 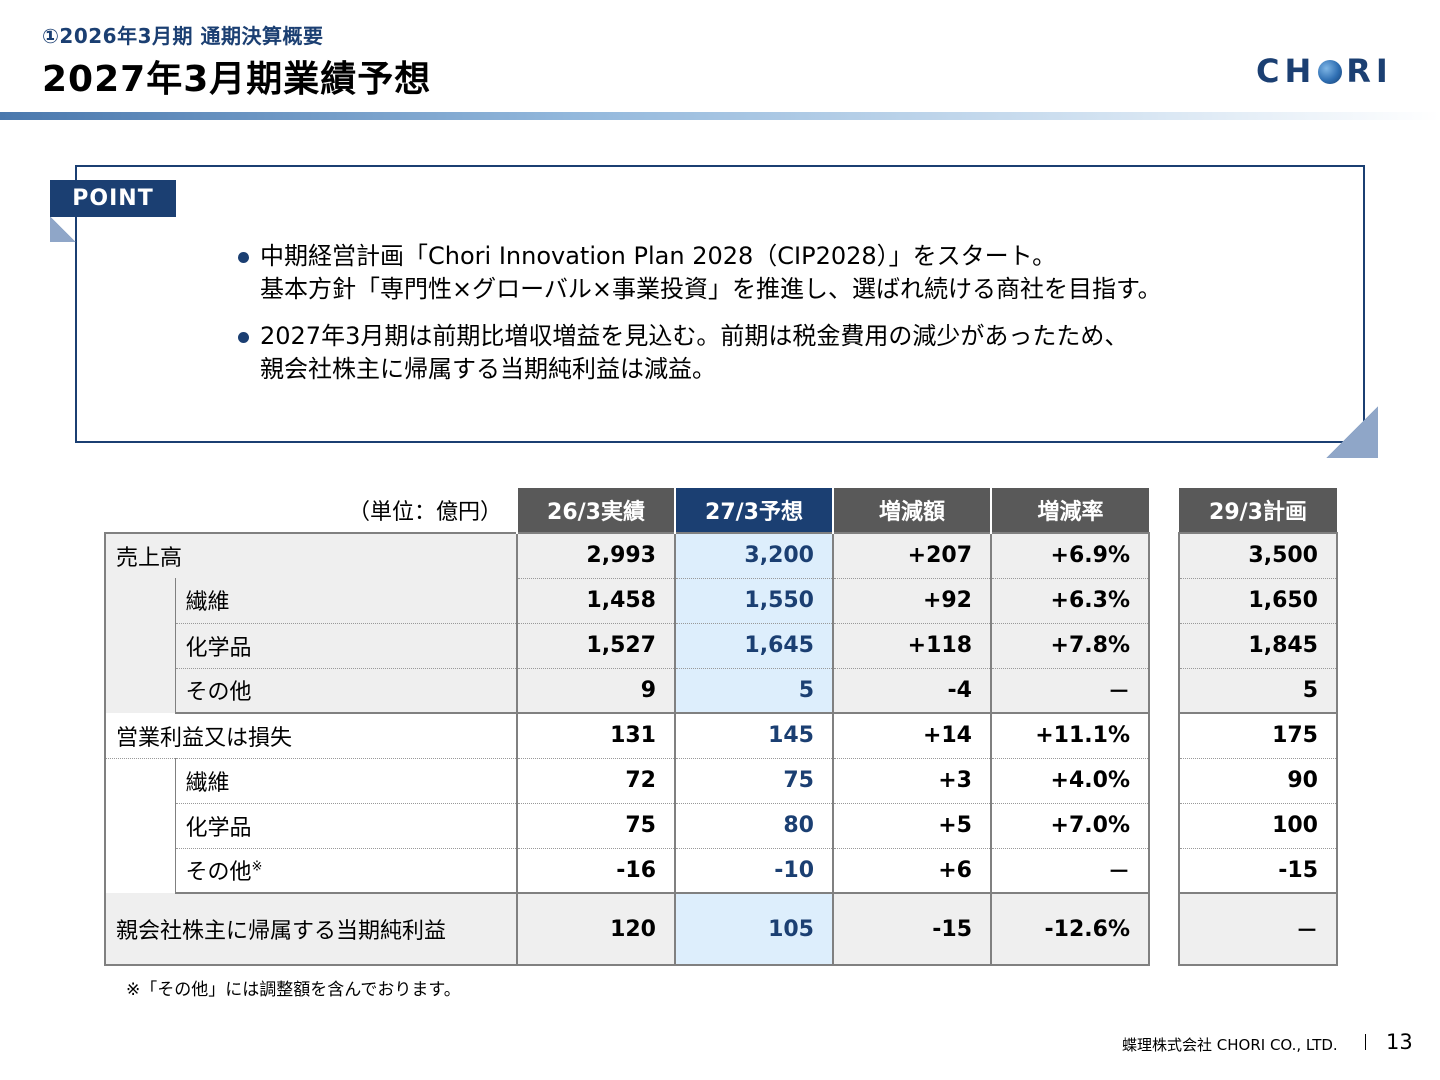 I want to click on table-row: 営業利益又は損失 131 145 +14 +11.1% 175, so click(x=721, y=736).